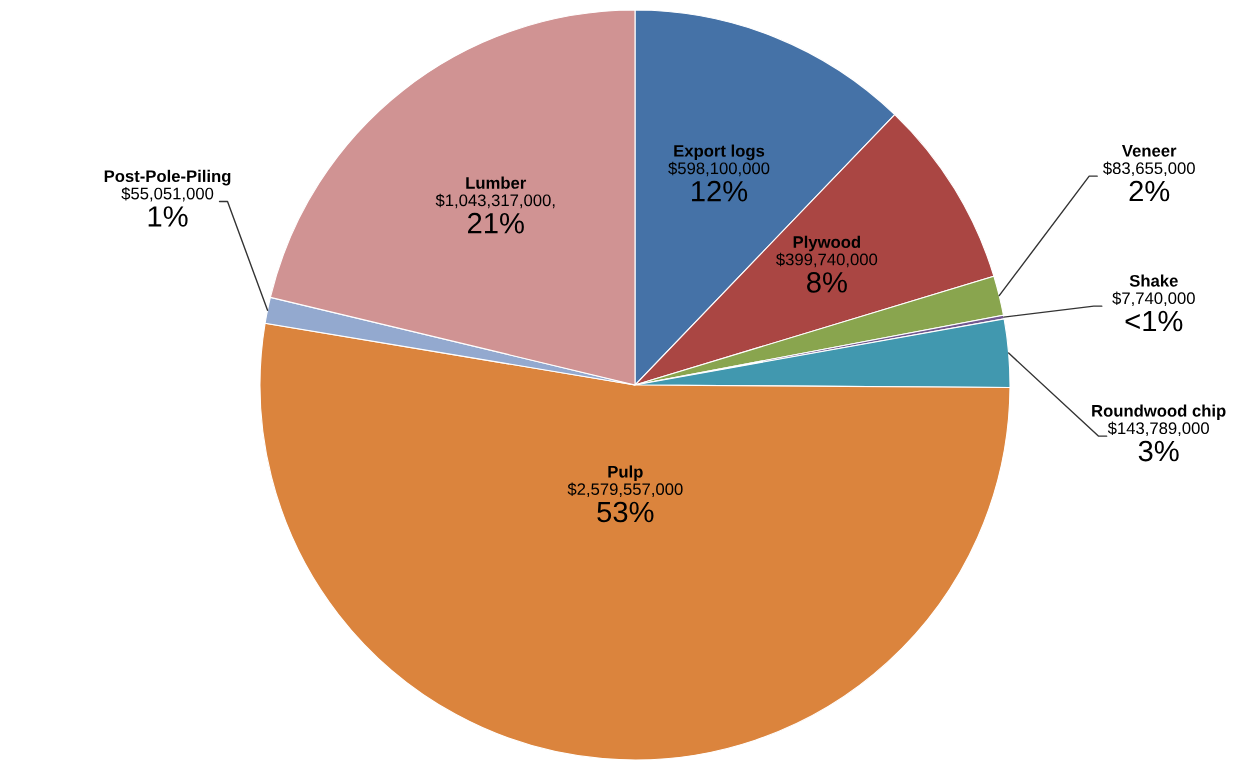 This screenshot has height=761, width=1243. What do you see at coordinates (1149, 151) in the screenshot?
I see `slice-label: Veneer` at bounding box center [1149, 151].